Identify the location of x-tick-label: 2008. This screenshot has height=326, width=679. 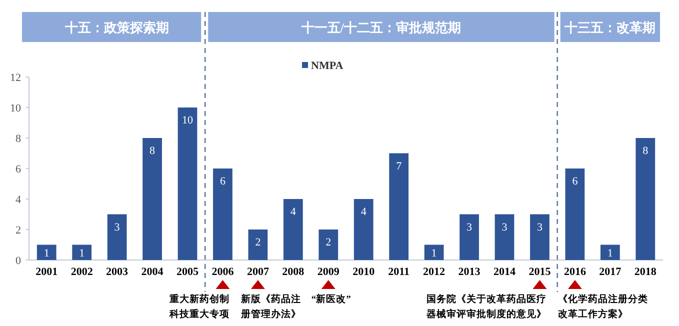
(293, 272).